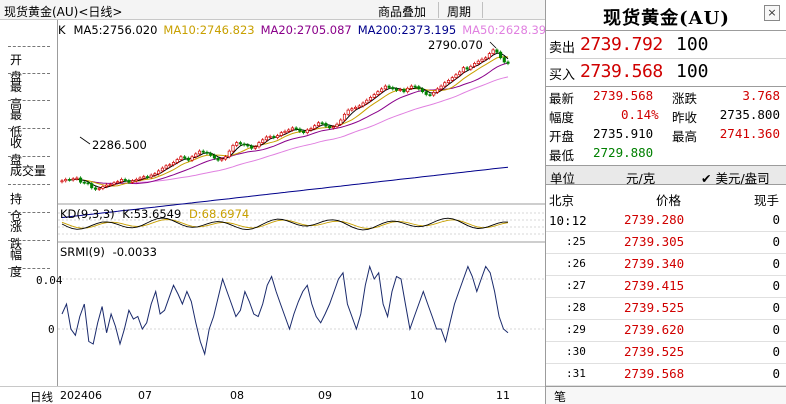 This screenshot has height=404, width=786. I want to click on stat-last-value: 2739.568, so click(623, 95).